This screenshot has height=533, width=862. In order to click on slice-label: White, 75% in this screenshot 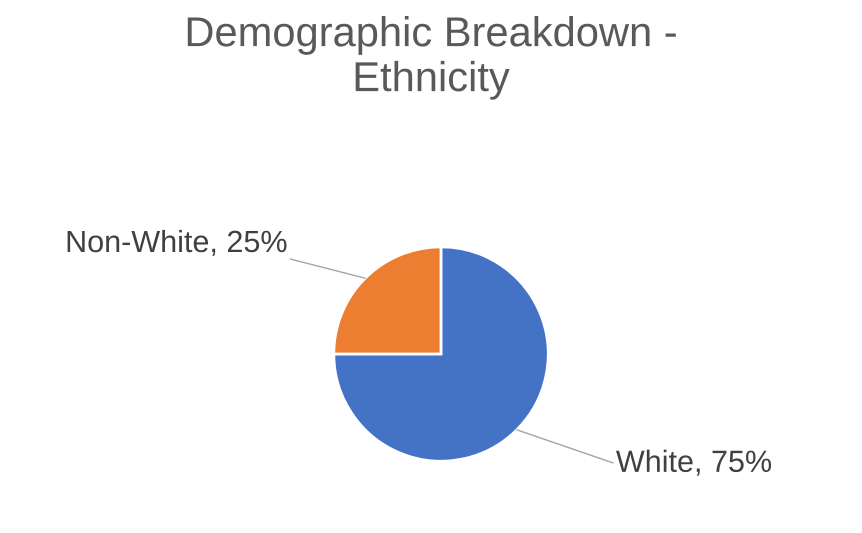, I will do `click(694, 463)`.